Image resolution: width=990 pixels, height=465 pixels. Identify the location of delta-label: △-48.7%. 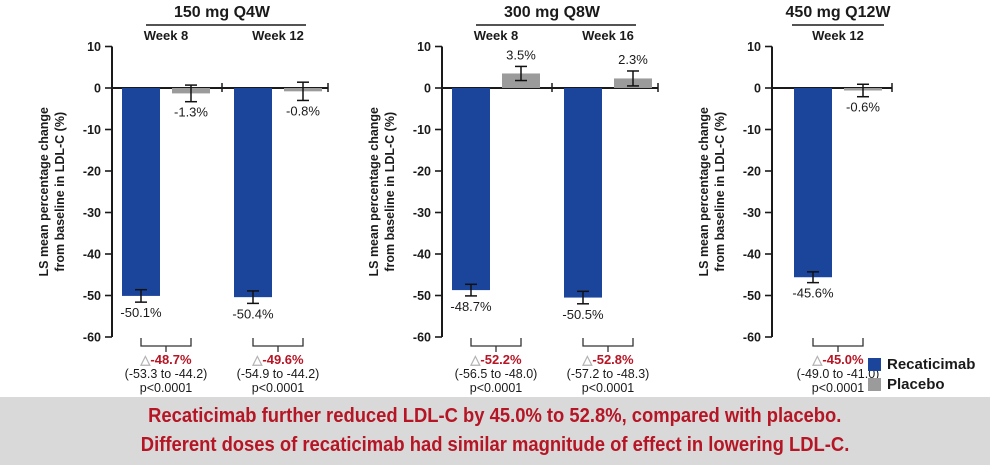
(165, 359).